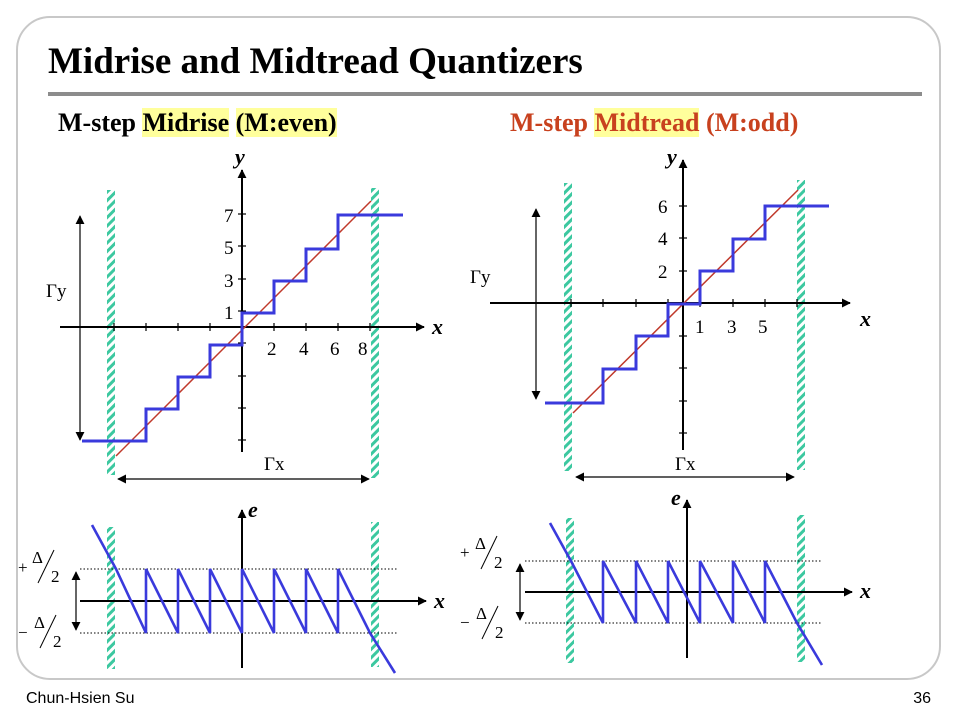  What do you see at coordinates (568, 327) in the screenshot?
I see `midtread-overload-band-left` at bounding box center [568, 327].